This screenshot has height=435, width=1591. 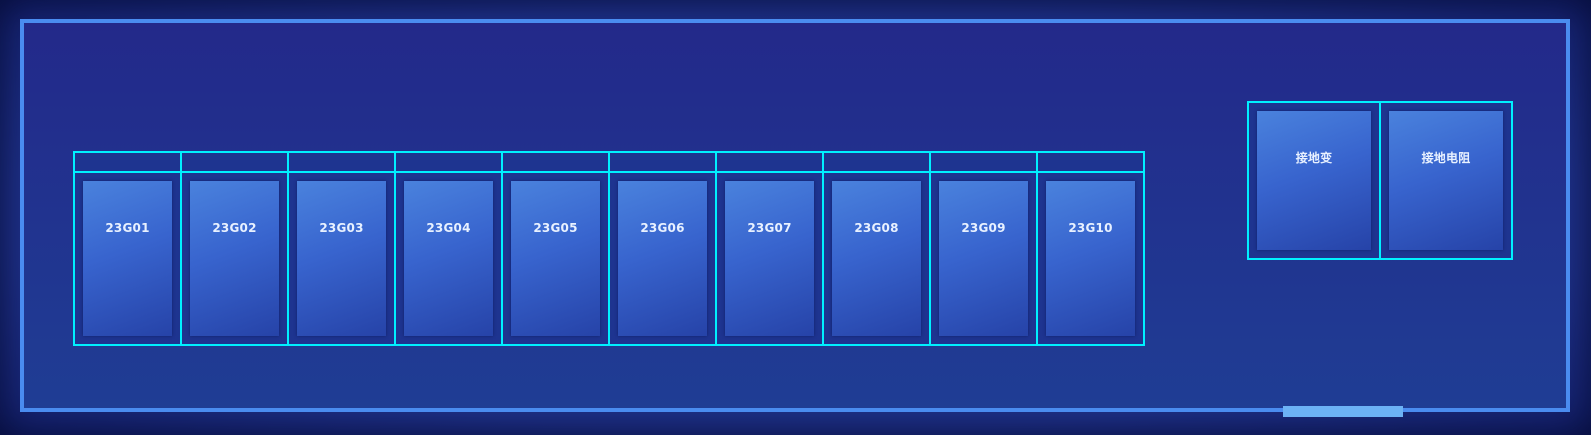 What do you see at coordinates (127, 258) in the screenshot?
I see `switchgear-cabinet: 23G01` at bounding box center [127, 258].